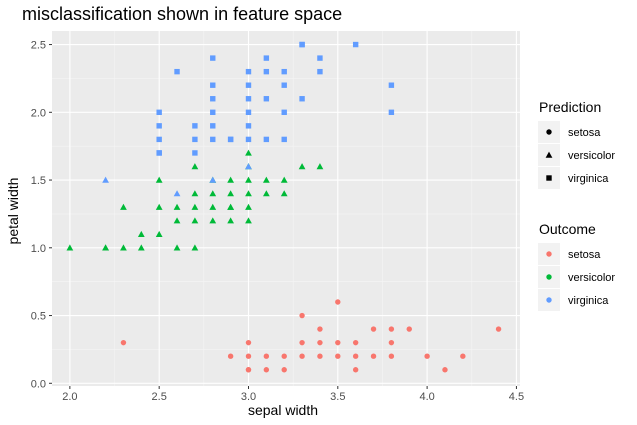 This screenshot has width=637, height=425. Describe the element at coordinates (549, 254) in the screenshot. I see `legend-key-color` at that location.